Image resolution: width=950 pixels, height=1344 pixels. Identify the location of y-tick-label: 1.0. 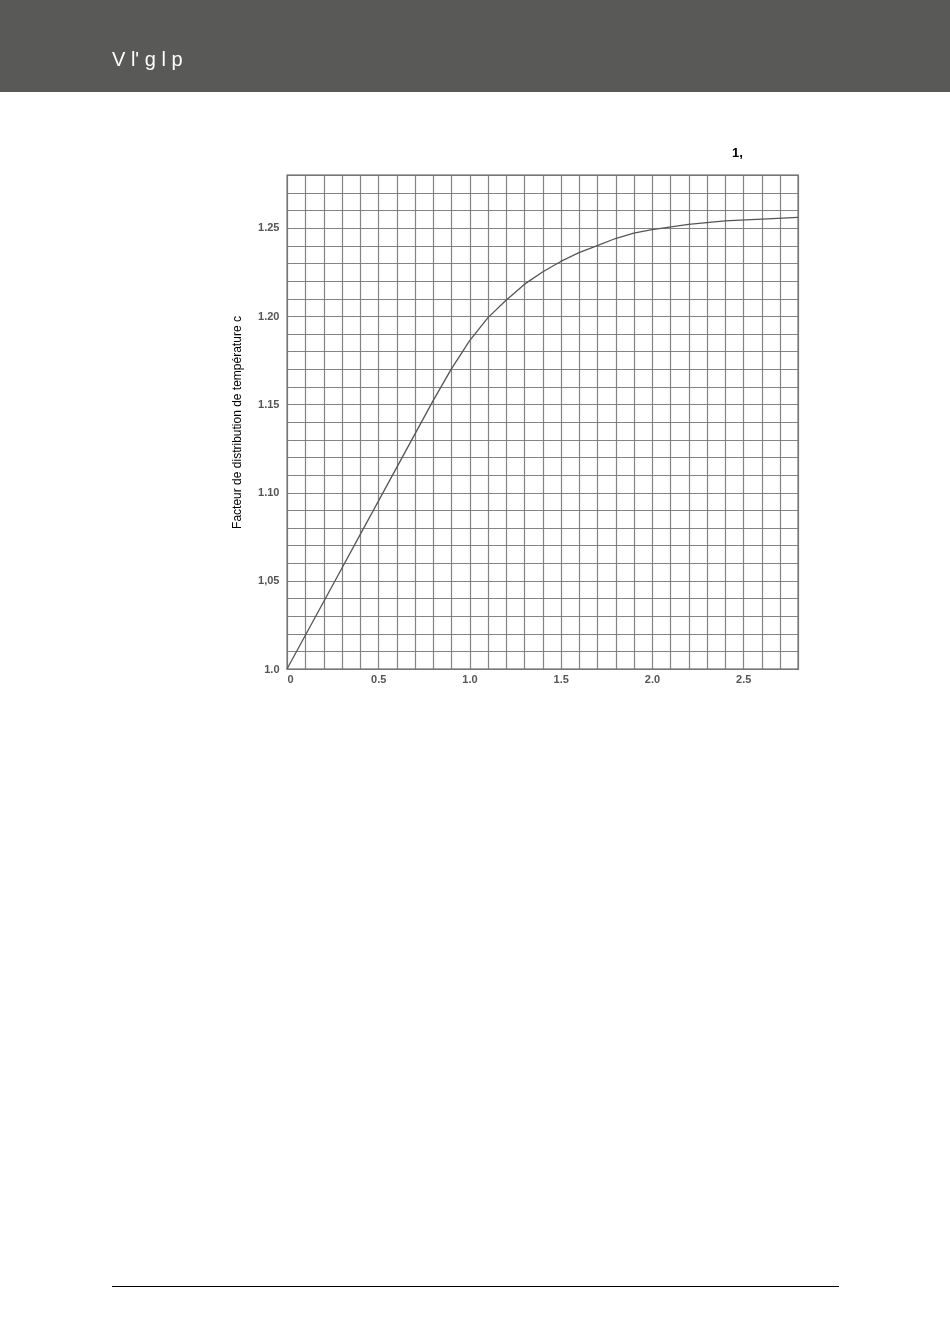
(272, 668).